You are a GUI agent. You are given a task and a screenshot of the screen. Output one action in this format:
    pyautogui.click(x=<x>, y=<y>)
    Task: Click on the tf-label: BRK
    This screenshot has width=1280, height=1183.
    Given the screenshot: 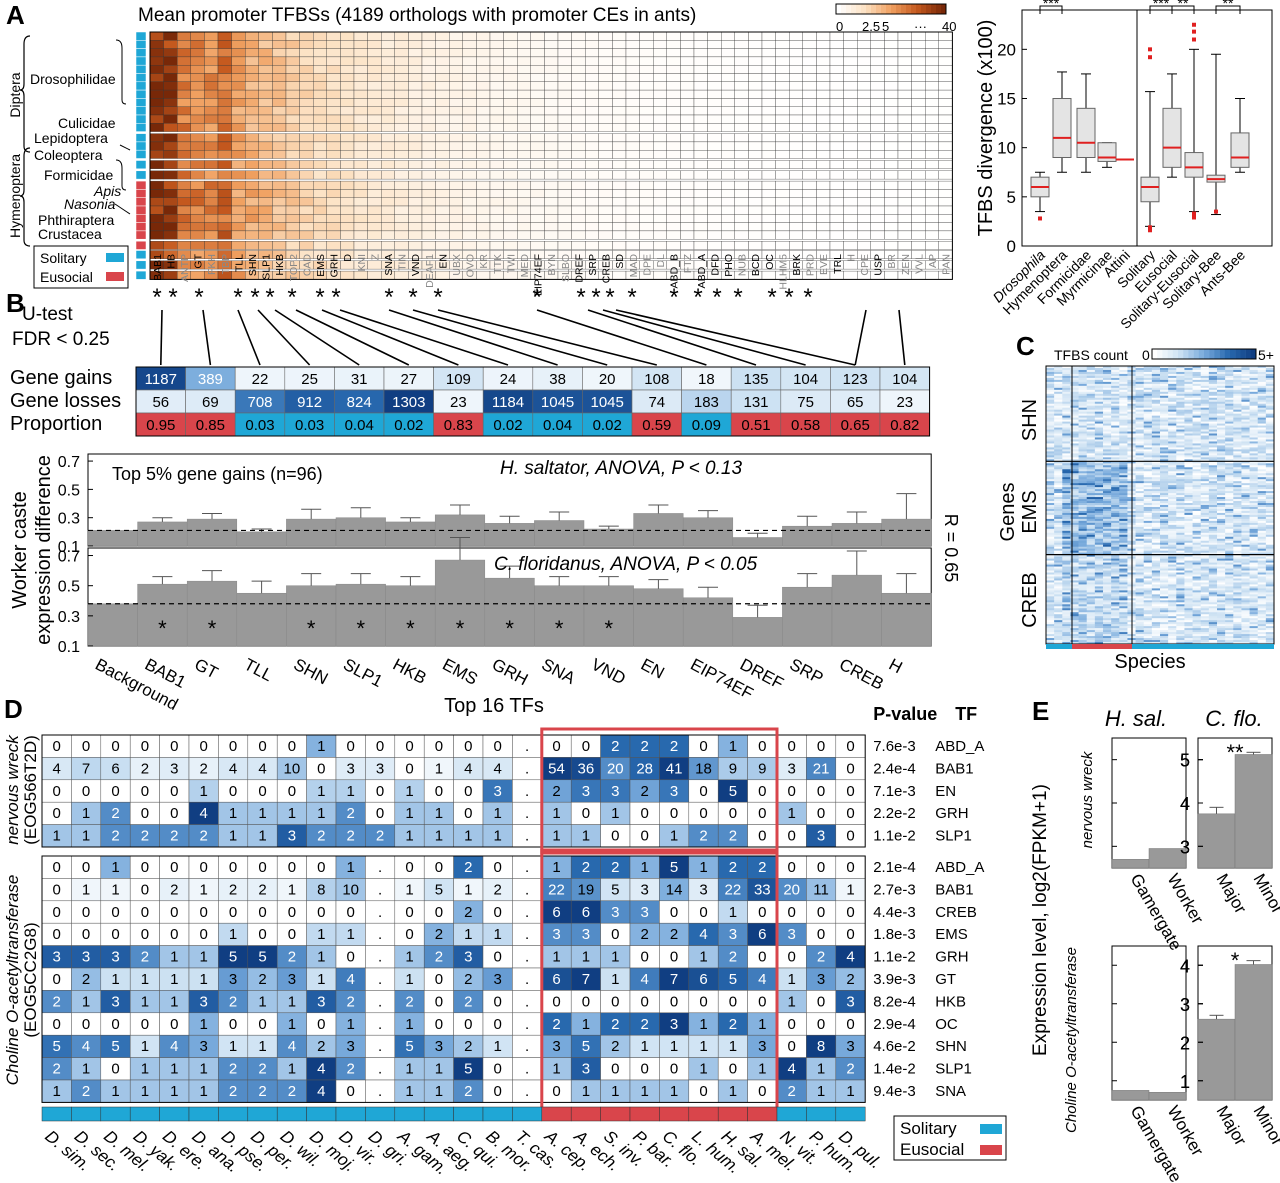 What is the action you would take?
    pyautogui.click(x=797, y=265)
    